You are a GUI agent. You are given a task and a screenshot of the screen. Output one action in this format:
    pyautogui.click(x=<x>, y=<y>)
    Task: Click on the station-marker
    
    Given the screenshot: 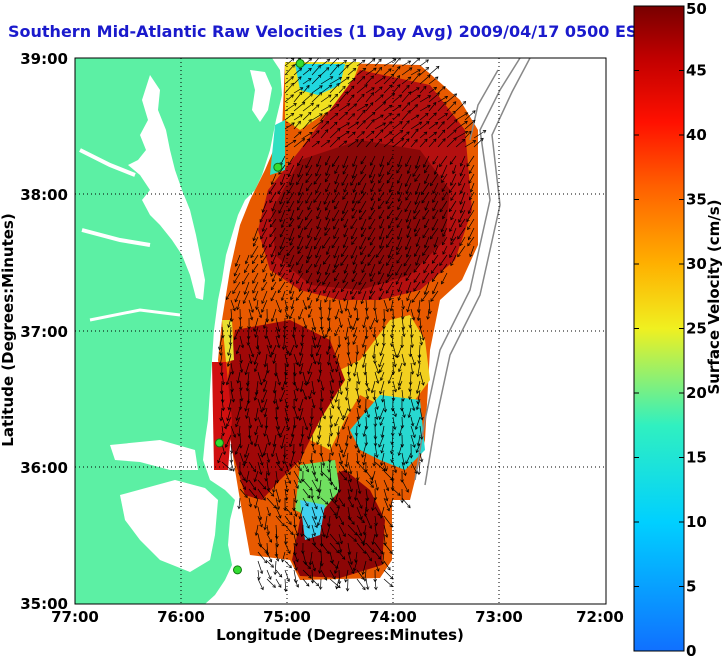 What is the action you would take?
    pyautogui.click(x=278, y=167)
    